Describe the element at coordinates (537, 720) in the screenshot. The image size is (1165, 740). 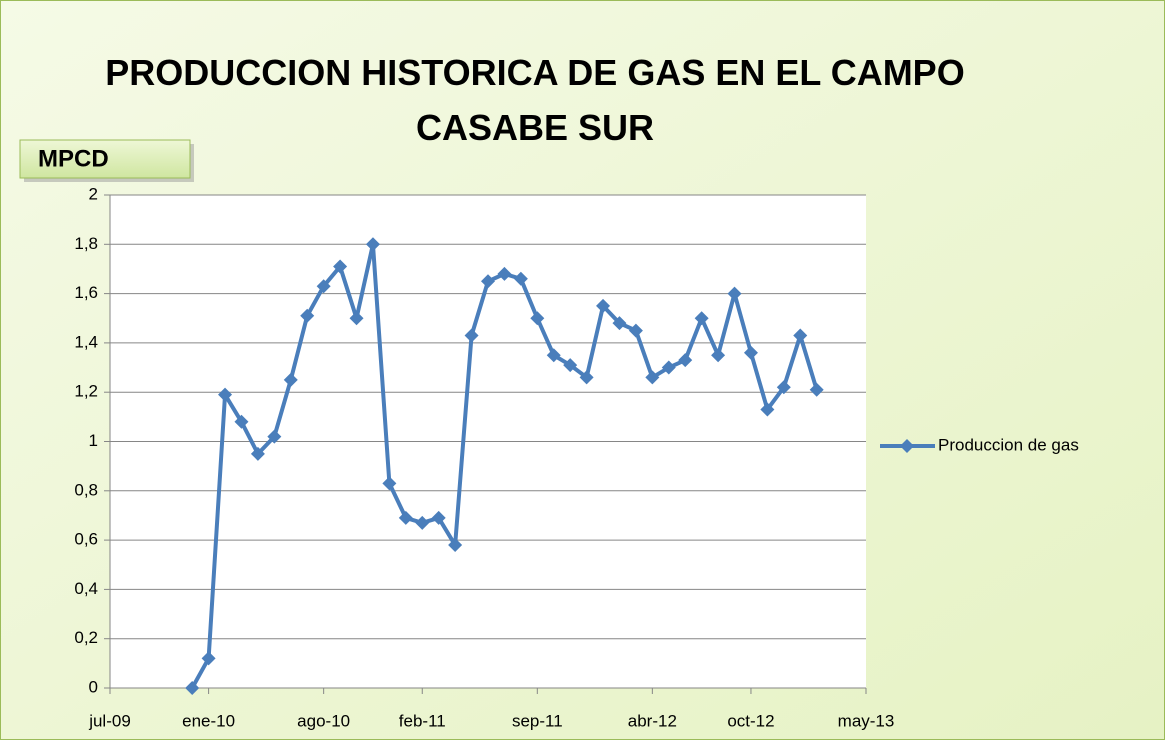
I see `x-tick-label: sep-11` at that location.